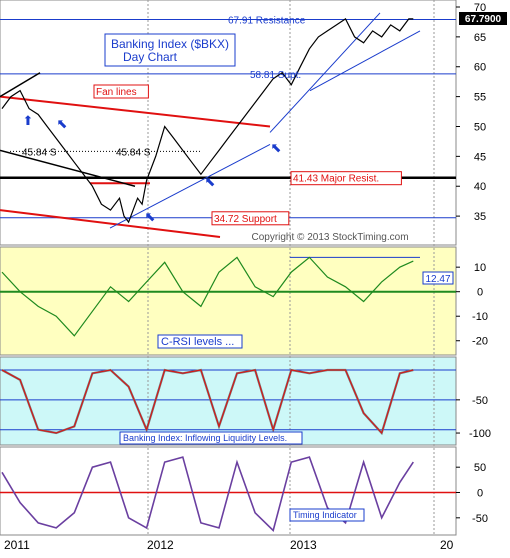 This screenshot has height=558, width=510. I want to click on x-label-2012: 2012, so click(160, 545).